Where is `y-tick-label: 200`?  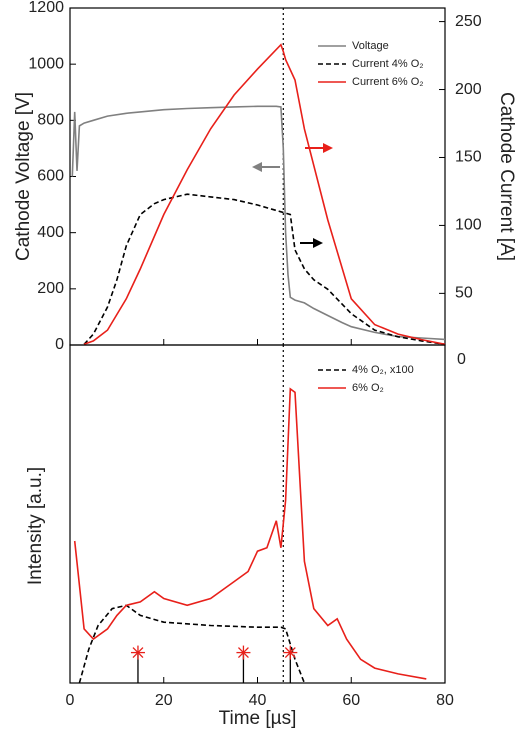
y-tick-label: 200 is located at coordinates (50, 288).